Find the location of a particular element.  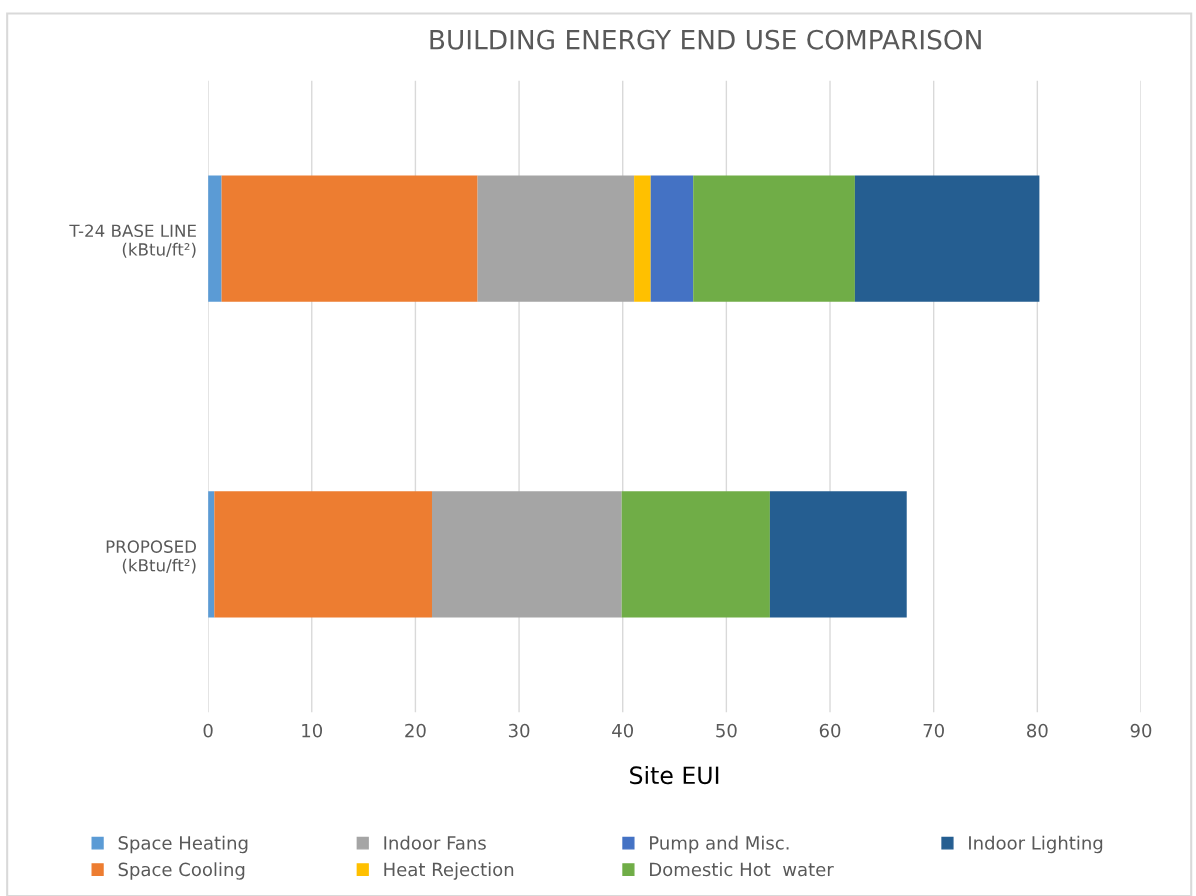

chart-title: BUILDING ENERGY END USE COMPARISON is located at coordinates (705, 39).